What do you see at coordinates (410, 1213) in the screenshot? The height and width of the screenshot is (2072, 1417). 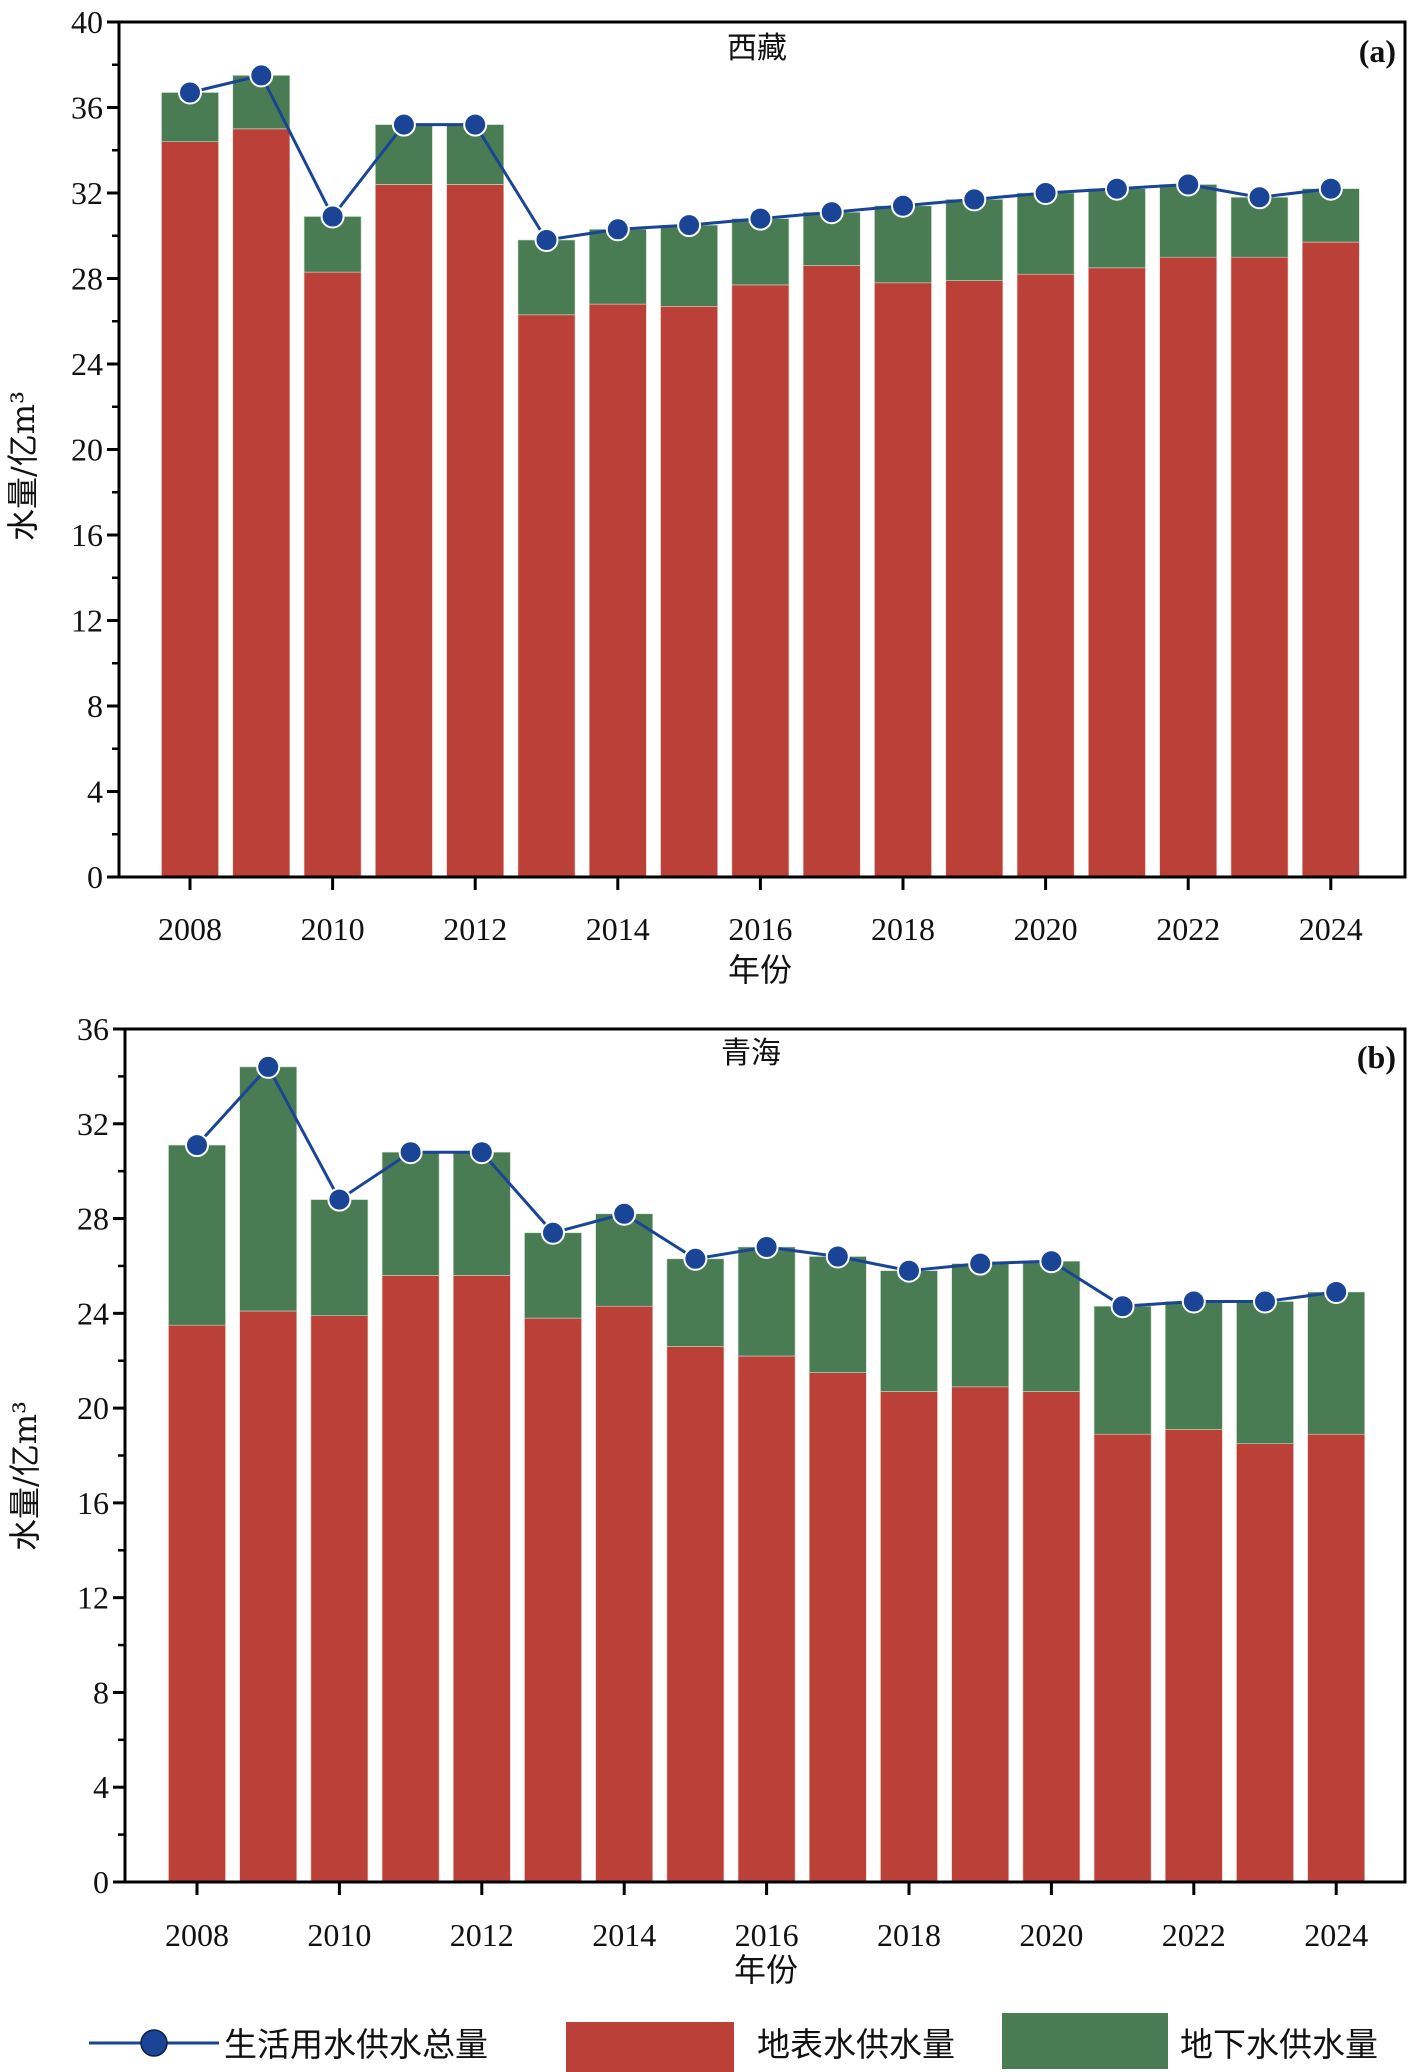 I see `bar-ground-2011` at bounding box center [410, 1213].